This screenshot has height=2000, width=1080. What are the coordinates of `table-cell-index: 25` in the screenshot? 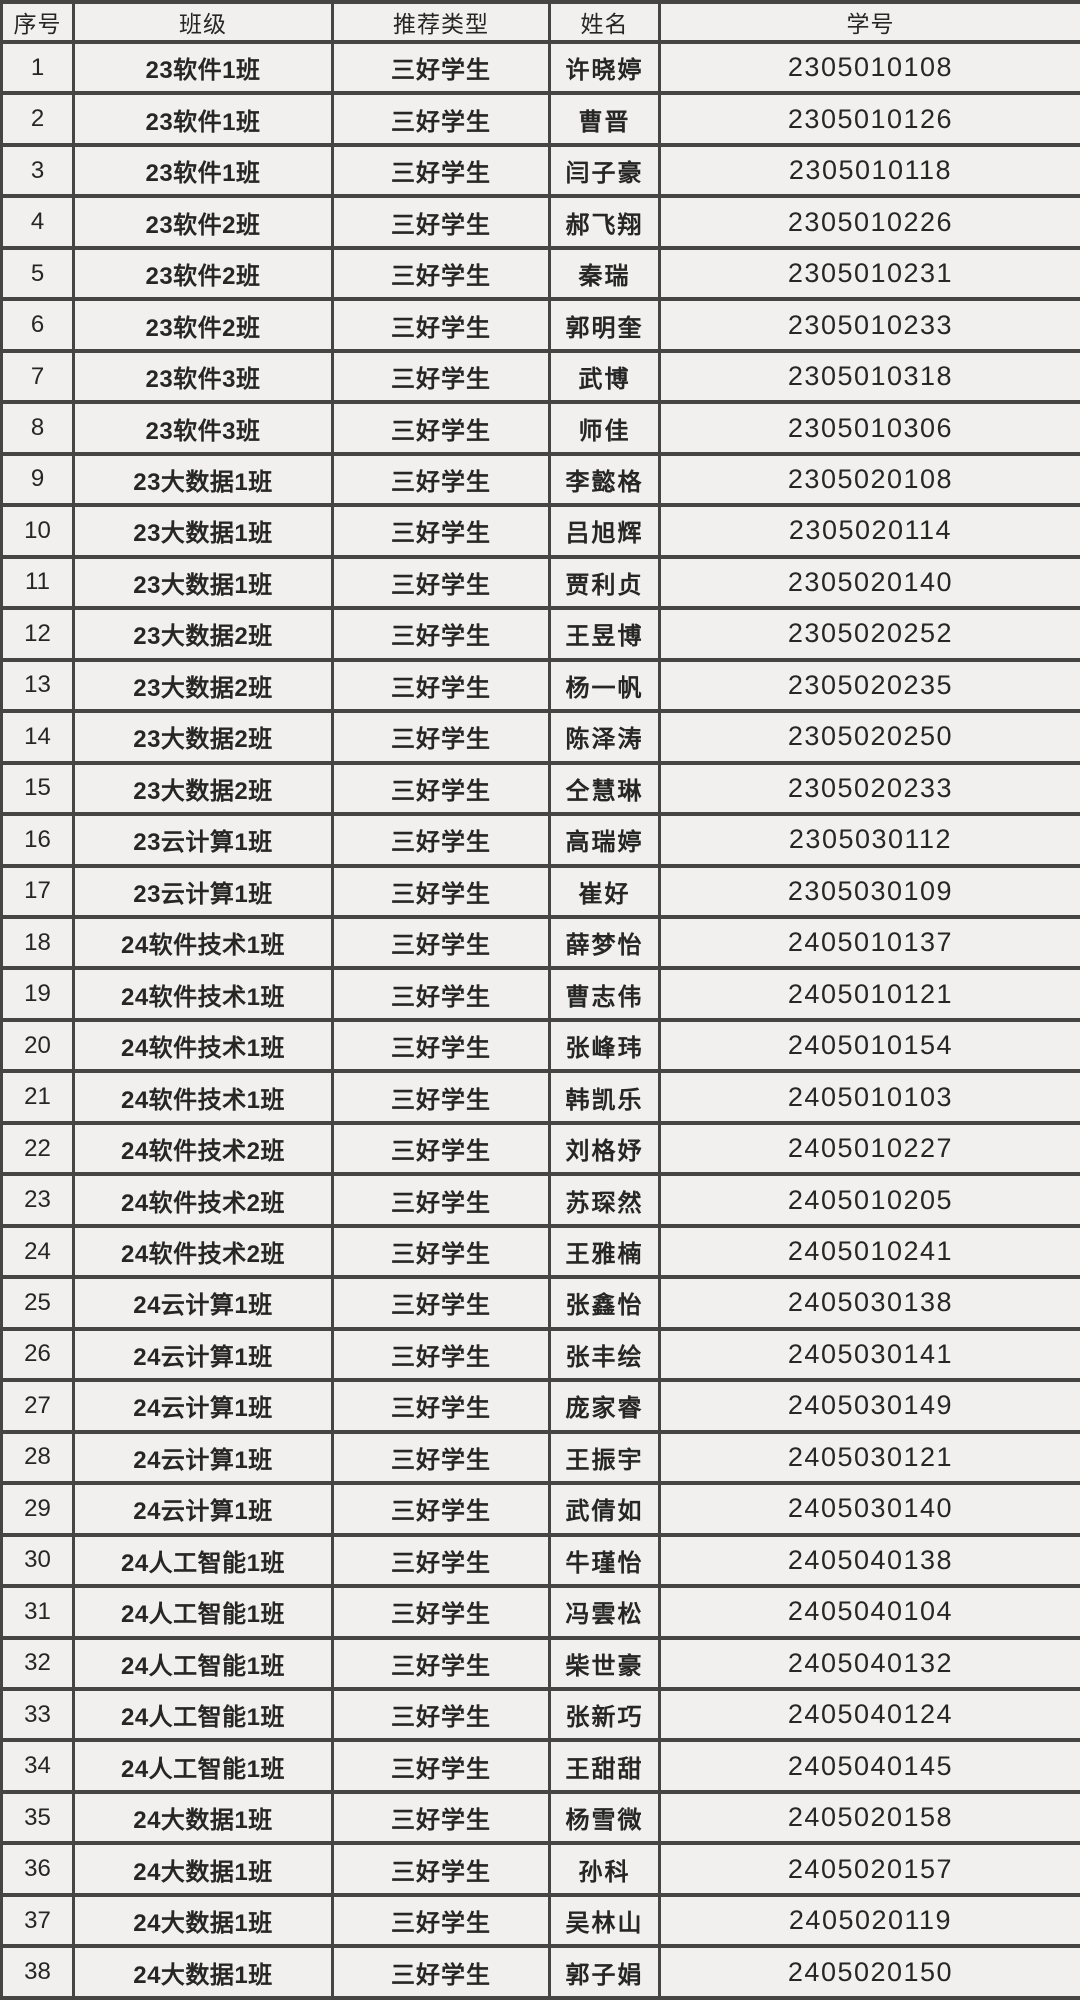 It's located at (37, 1303).